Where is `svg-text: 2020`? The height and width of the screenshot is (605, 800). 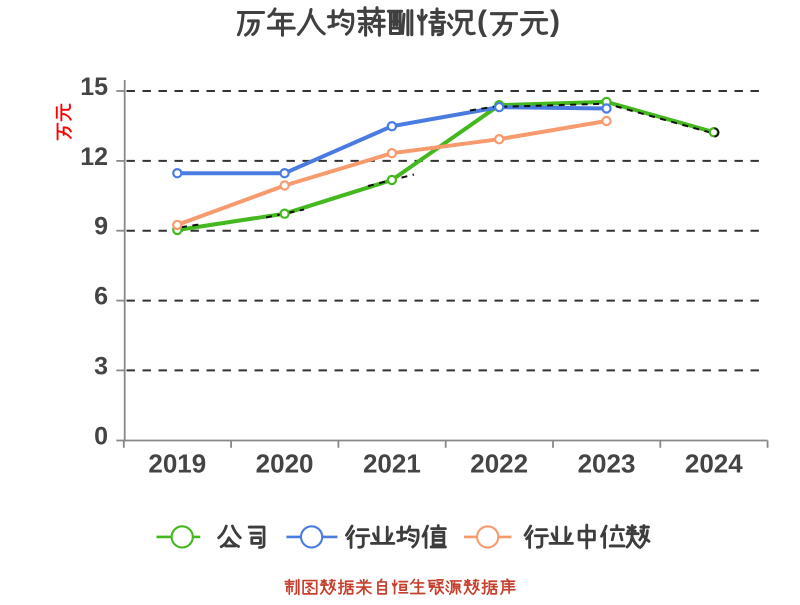
svg-text: 2020 is located at coordinates (285, 464).